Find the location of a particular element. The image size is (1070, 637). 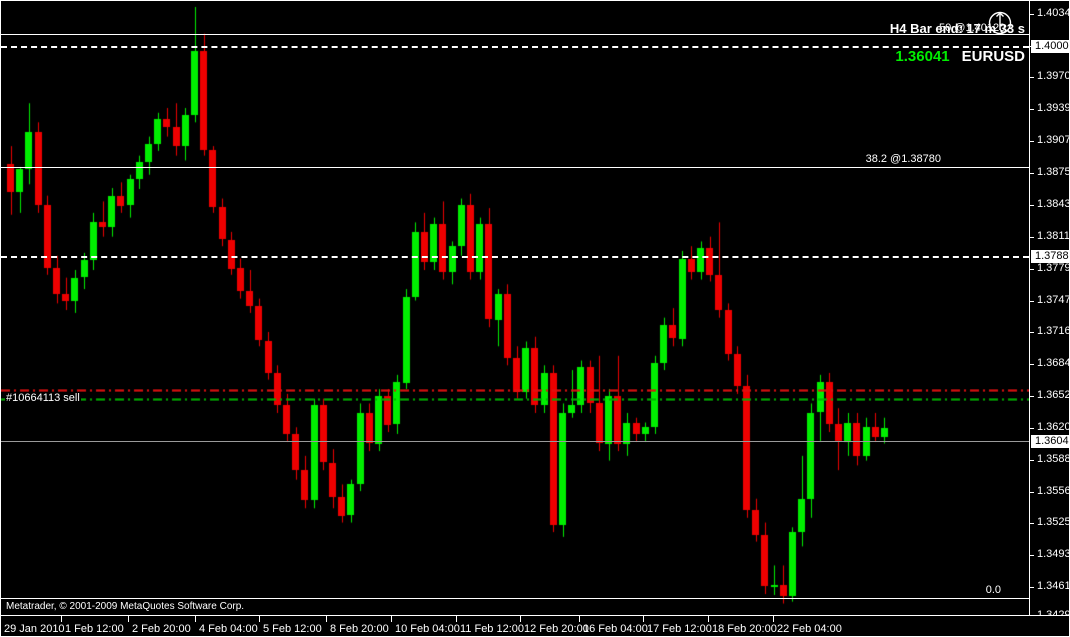

order-marker-label: 50 @1.40120 is located at coordinates (972, 28).